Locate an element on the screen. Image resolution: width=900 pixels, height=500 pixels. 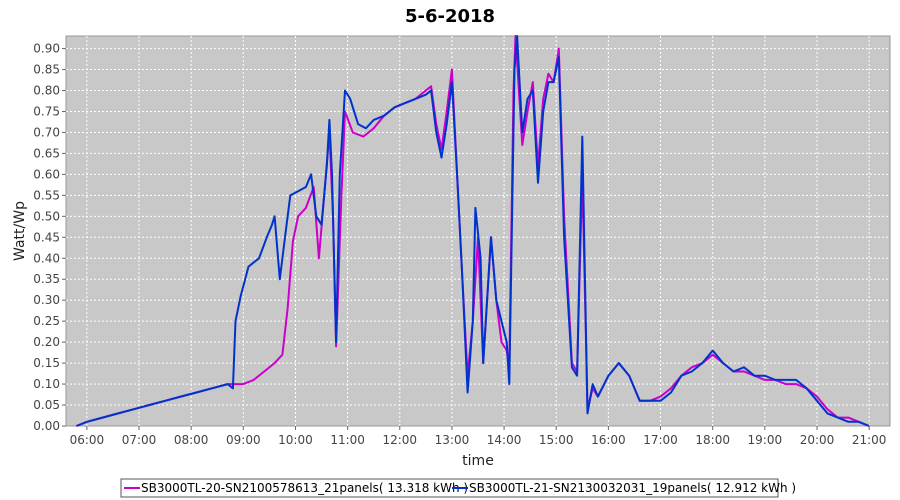
y-tick-label: 0.65 is located at coordinates (46, 153).